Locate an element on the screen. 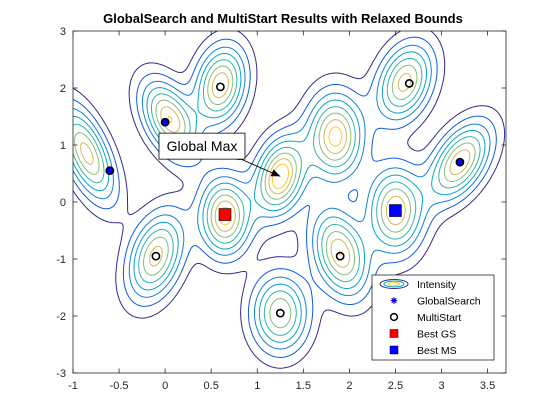  x-tick-labels: -1 -0.5 0 0.5 1 1.5 2 2.5 3 3.5 is located at coordinates (281, 386).